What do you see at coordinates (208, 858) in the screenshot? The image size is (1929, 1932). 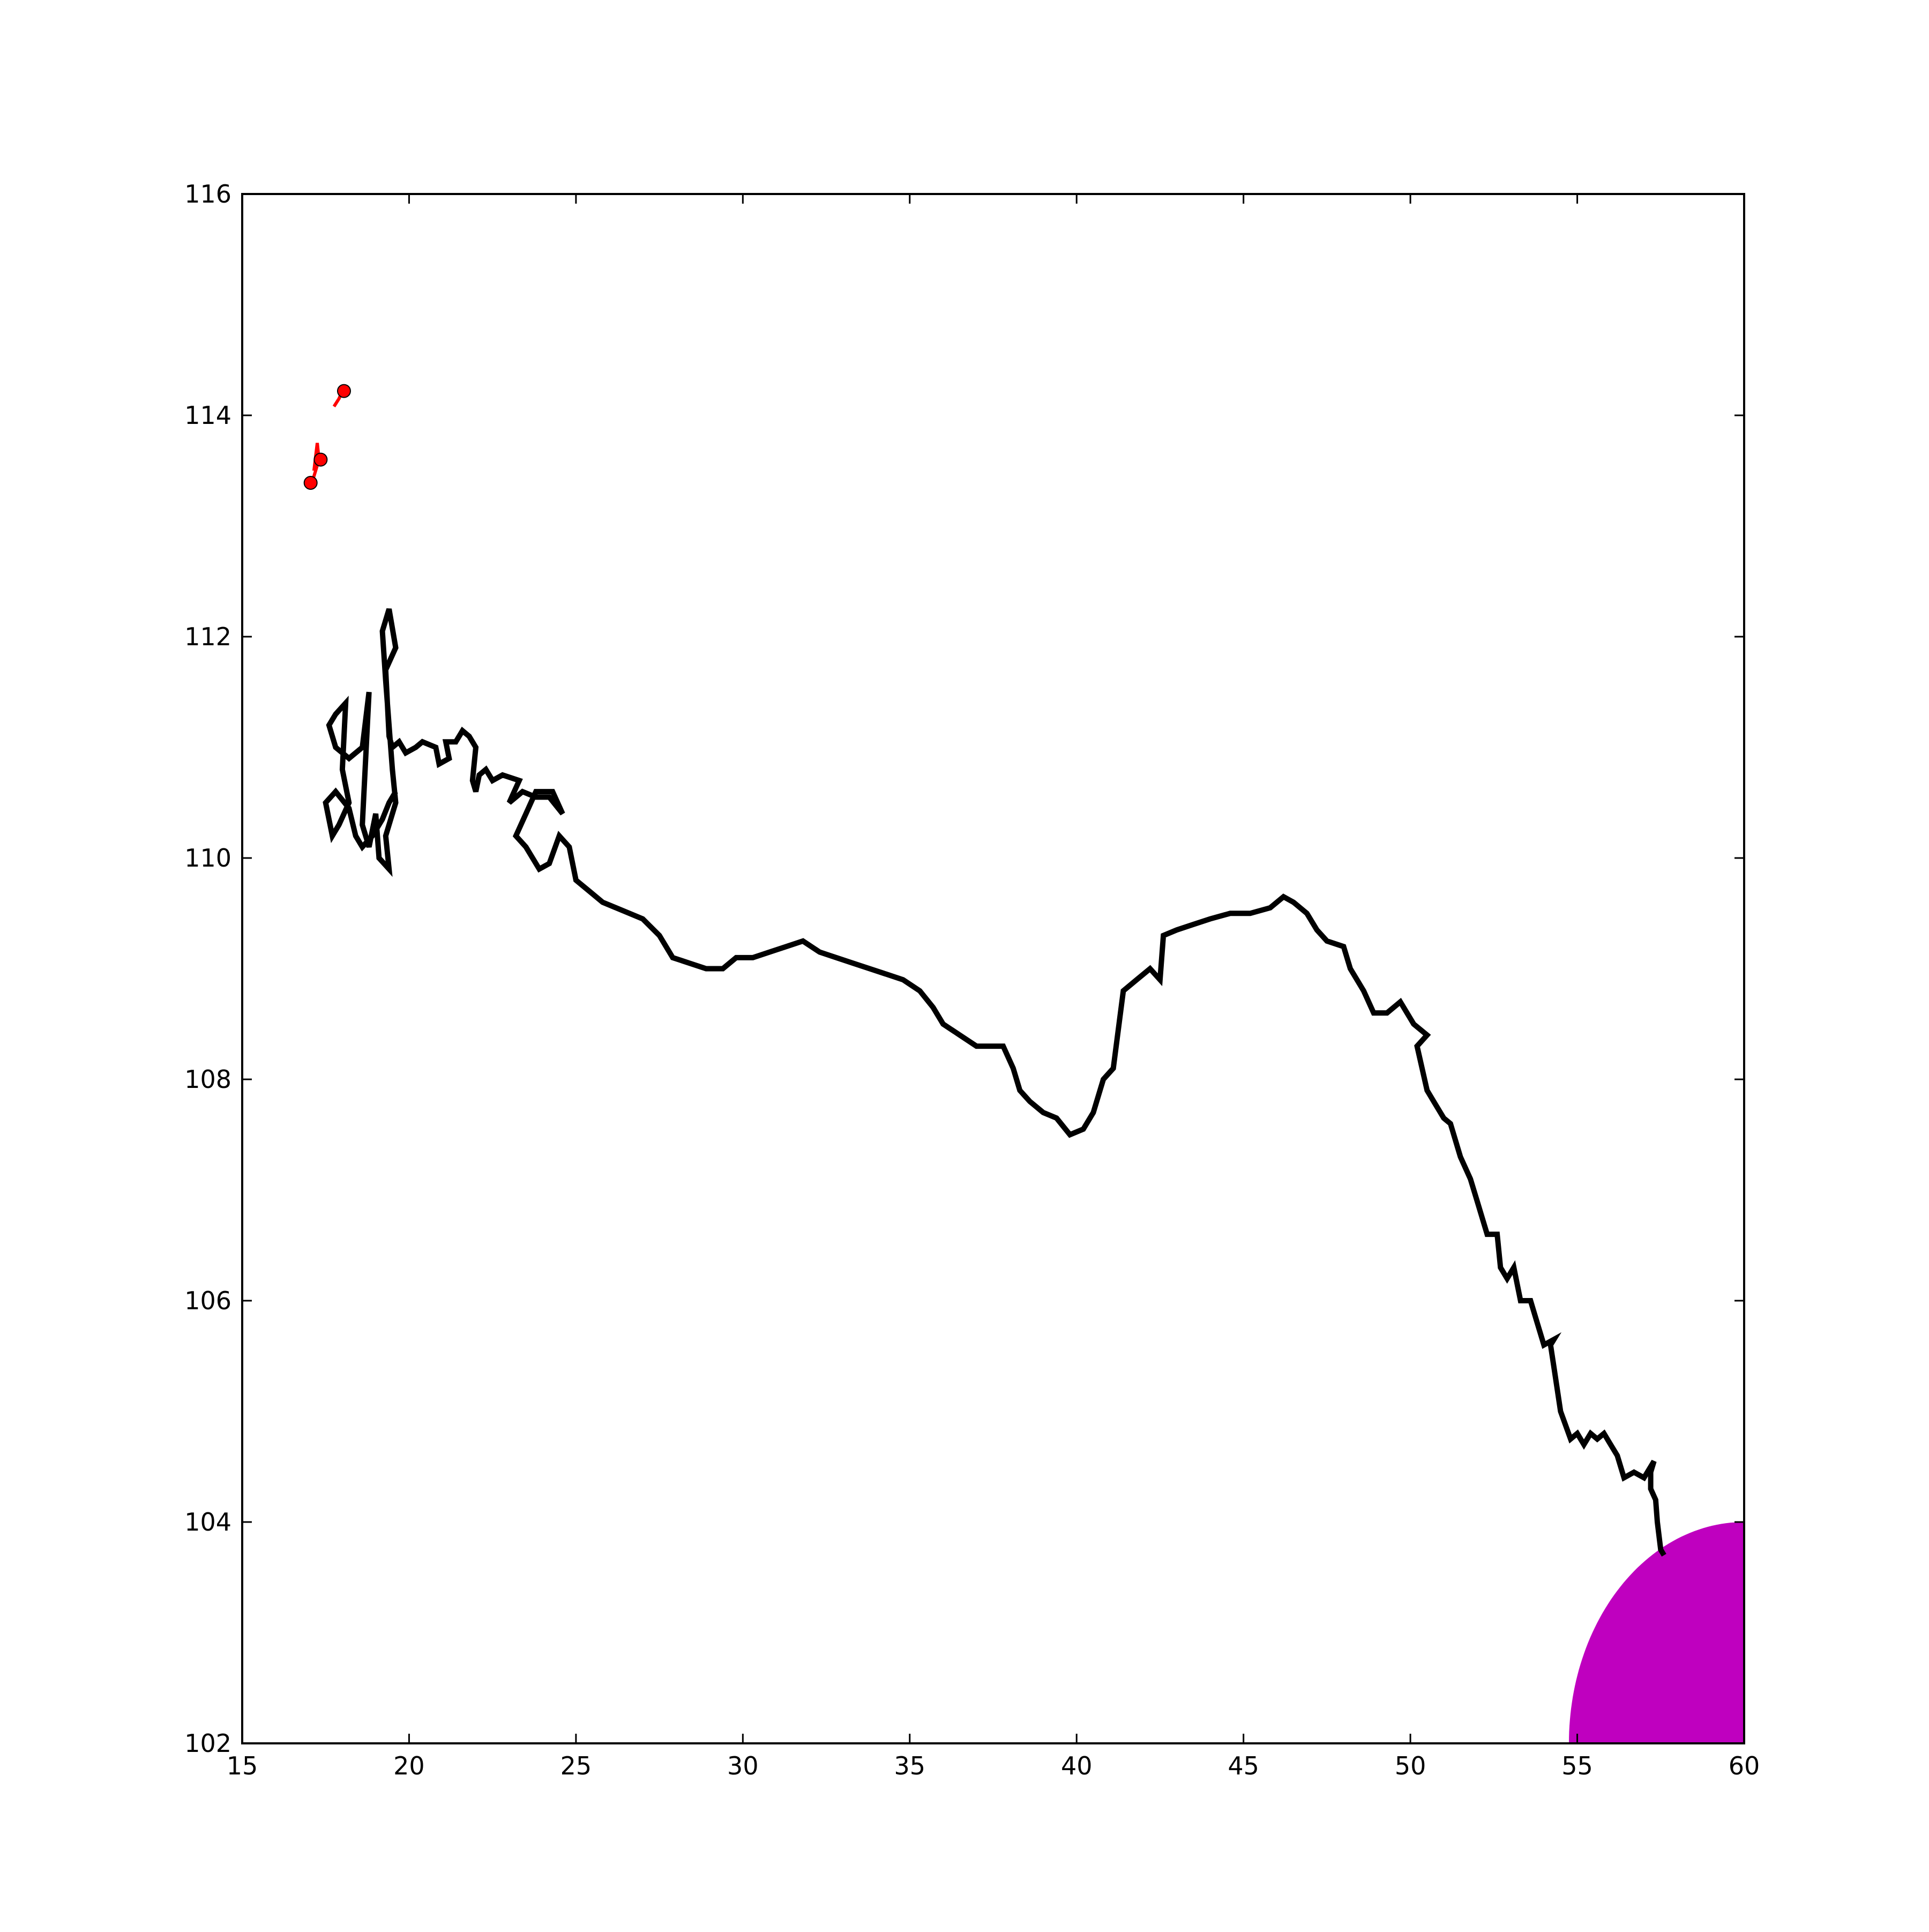 I see `y-tick-label: 110` at bounding box center [208, 858].